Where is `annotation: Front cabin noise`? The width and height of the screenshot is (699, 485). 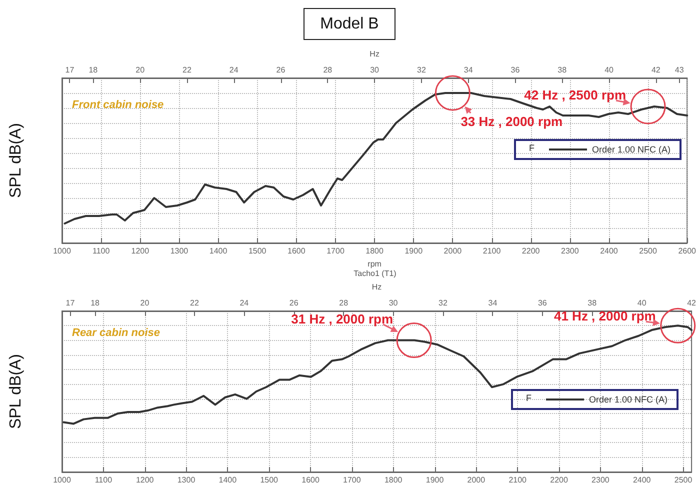 annotation: Front cabin noise is located at coordinates (118, 105).